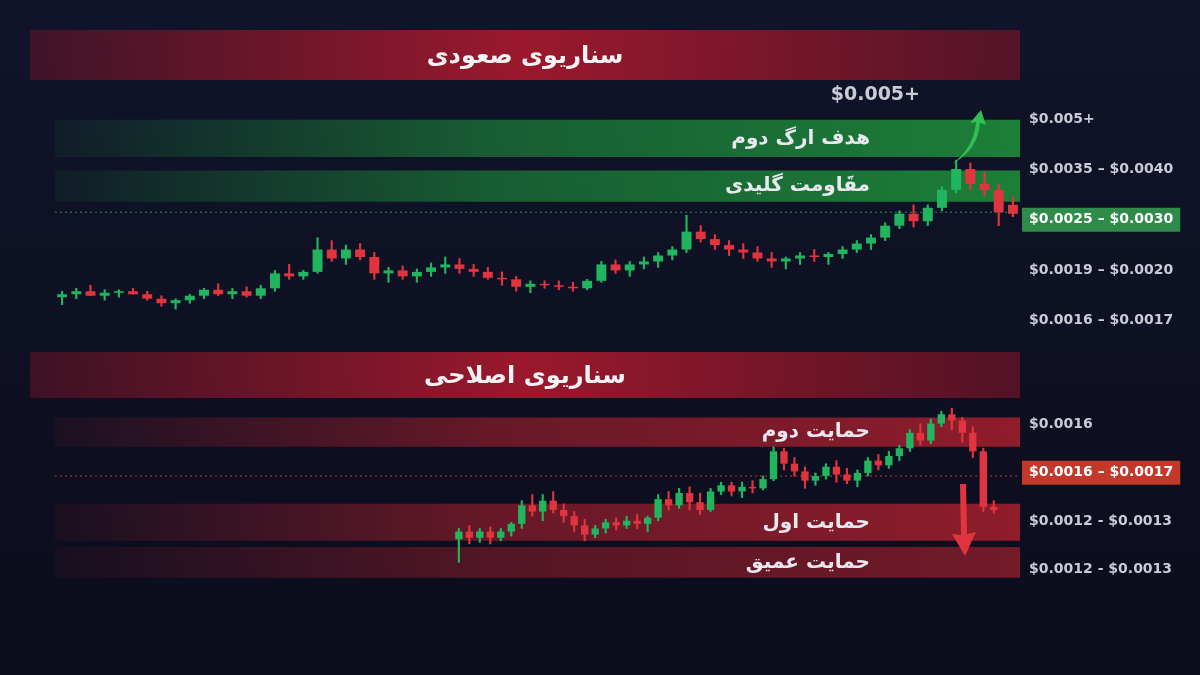  I want to click on band-label: حمایت اول, so click(816, 520).